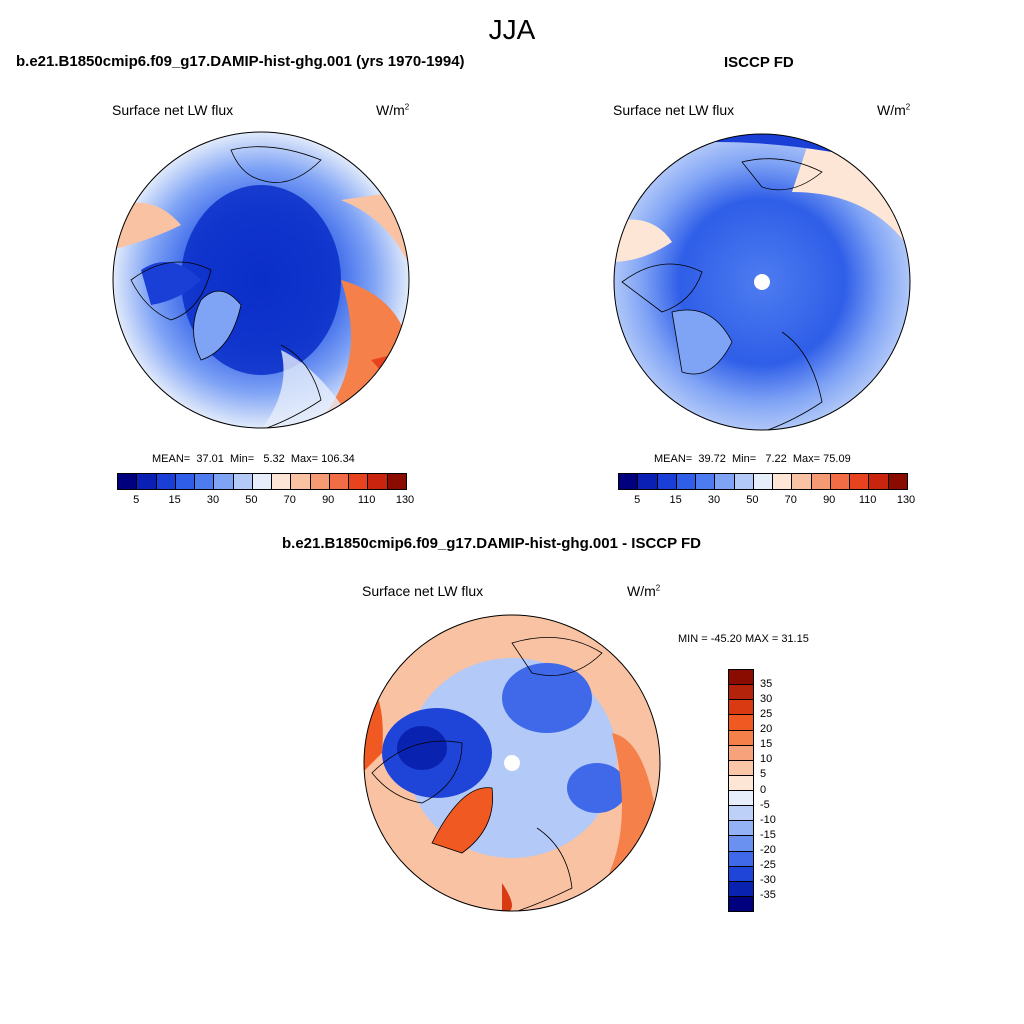 Image resolution: width=1024 pixels, height=1024 pixels. What do you see at coordinates (752, 500) in the screenshot?
I see `colorbar-tick-label: 50` at bounding box center [752, 500].